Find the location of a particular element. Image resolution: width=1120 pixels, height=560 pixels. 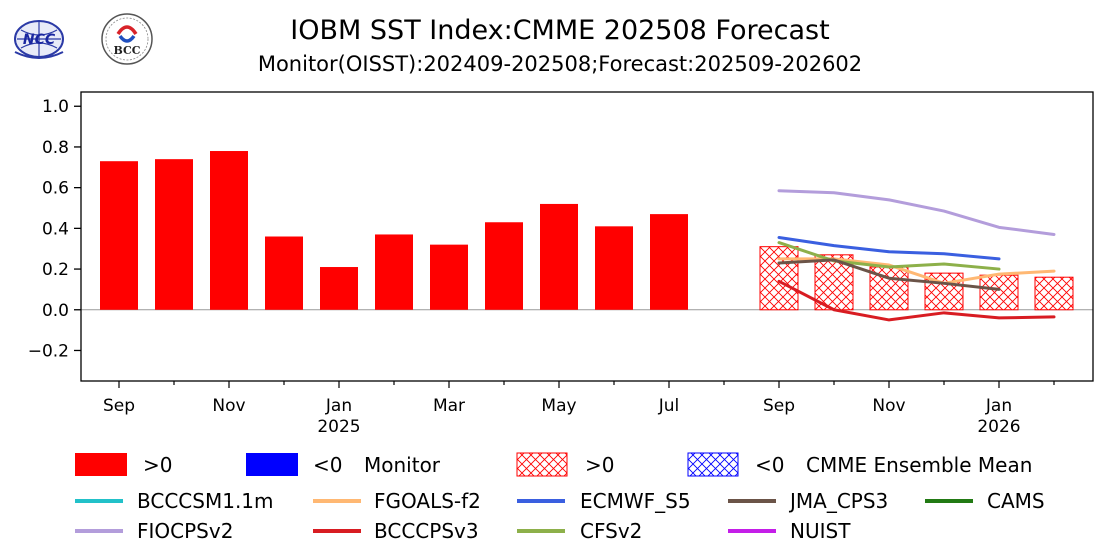

y-tick-label: 0.0 is located at coordinates (55, 311).